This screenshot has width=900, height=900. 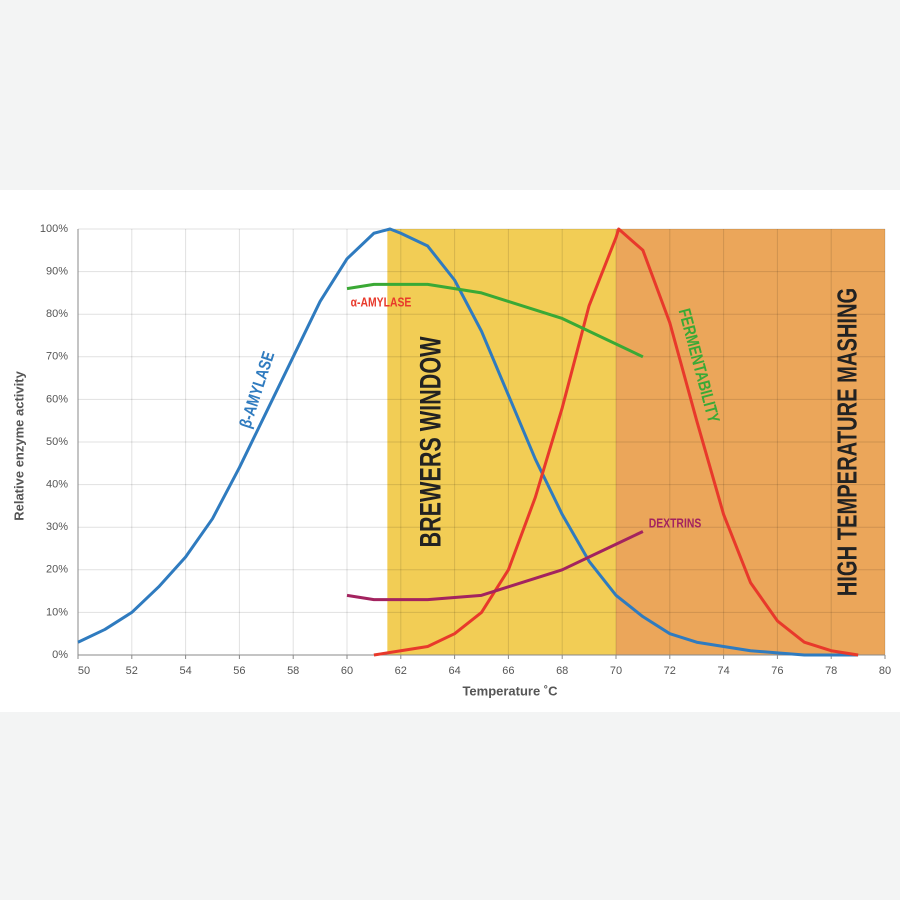 I want to click on series-label: α-AMYLASE, so click(x=381, y=302).